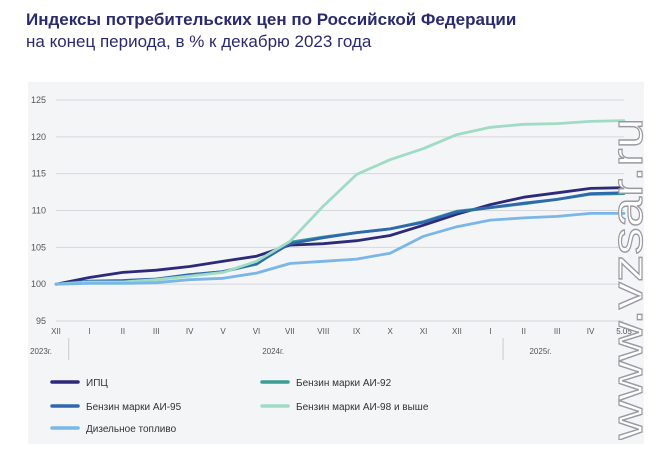  I want to click on year-label: 2023г., so click(41, 351).